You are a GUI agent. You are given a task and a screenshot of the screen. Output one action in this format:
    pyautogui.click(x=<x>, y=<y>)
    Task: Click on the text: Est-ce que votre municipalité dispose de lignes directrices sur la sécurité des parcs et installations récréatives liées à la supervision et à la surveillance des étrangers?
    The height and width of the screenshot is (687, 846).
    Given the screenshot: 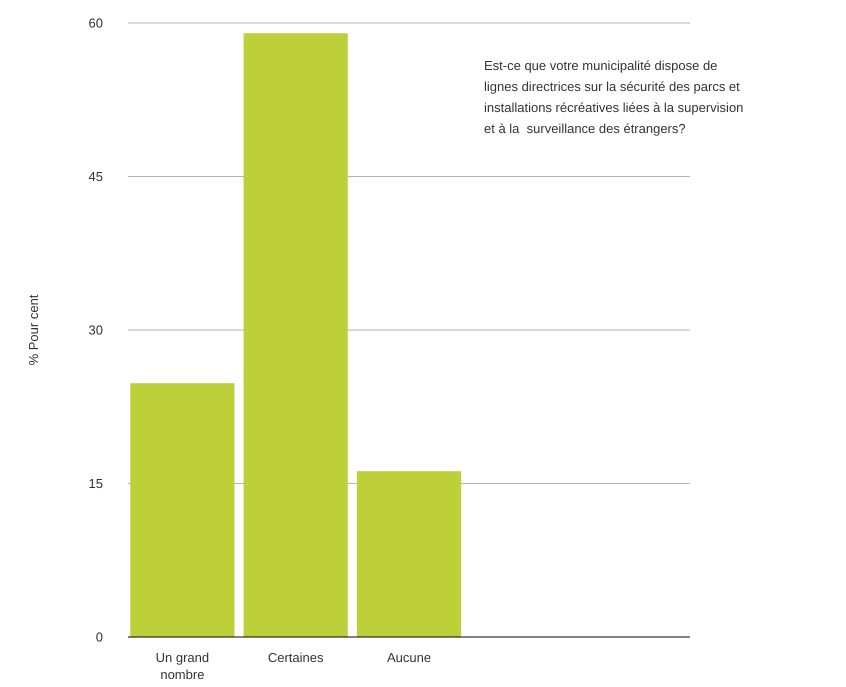 What is the action you would take?
    pyautogui.click(x=614, y=97)
    